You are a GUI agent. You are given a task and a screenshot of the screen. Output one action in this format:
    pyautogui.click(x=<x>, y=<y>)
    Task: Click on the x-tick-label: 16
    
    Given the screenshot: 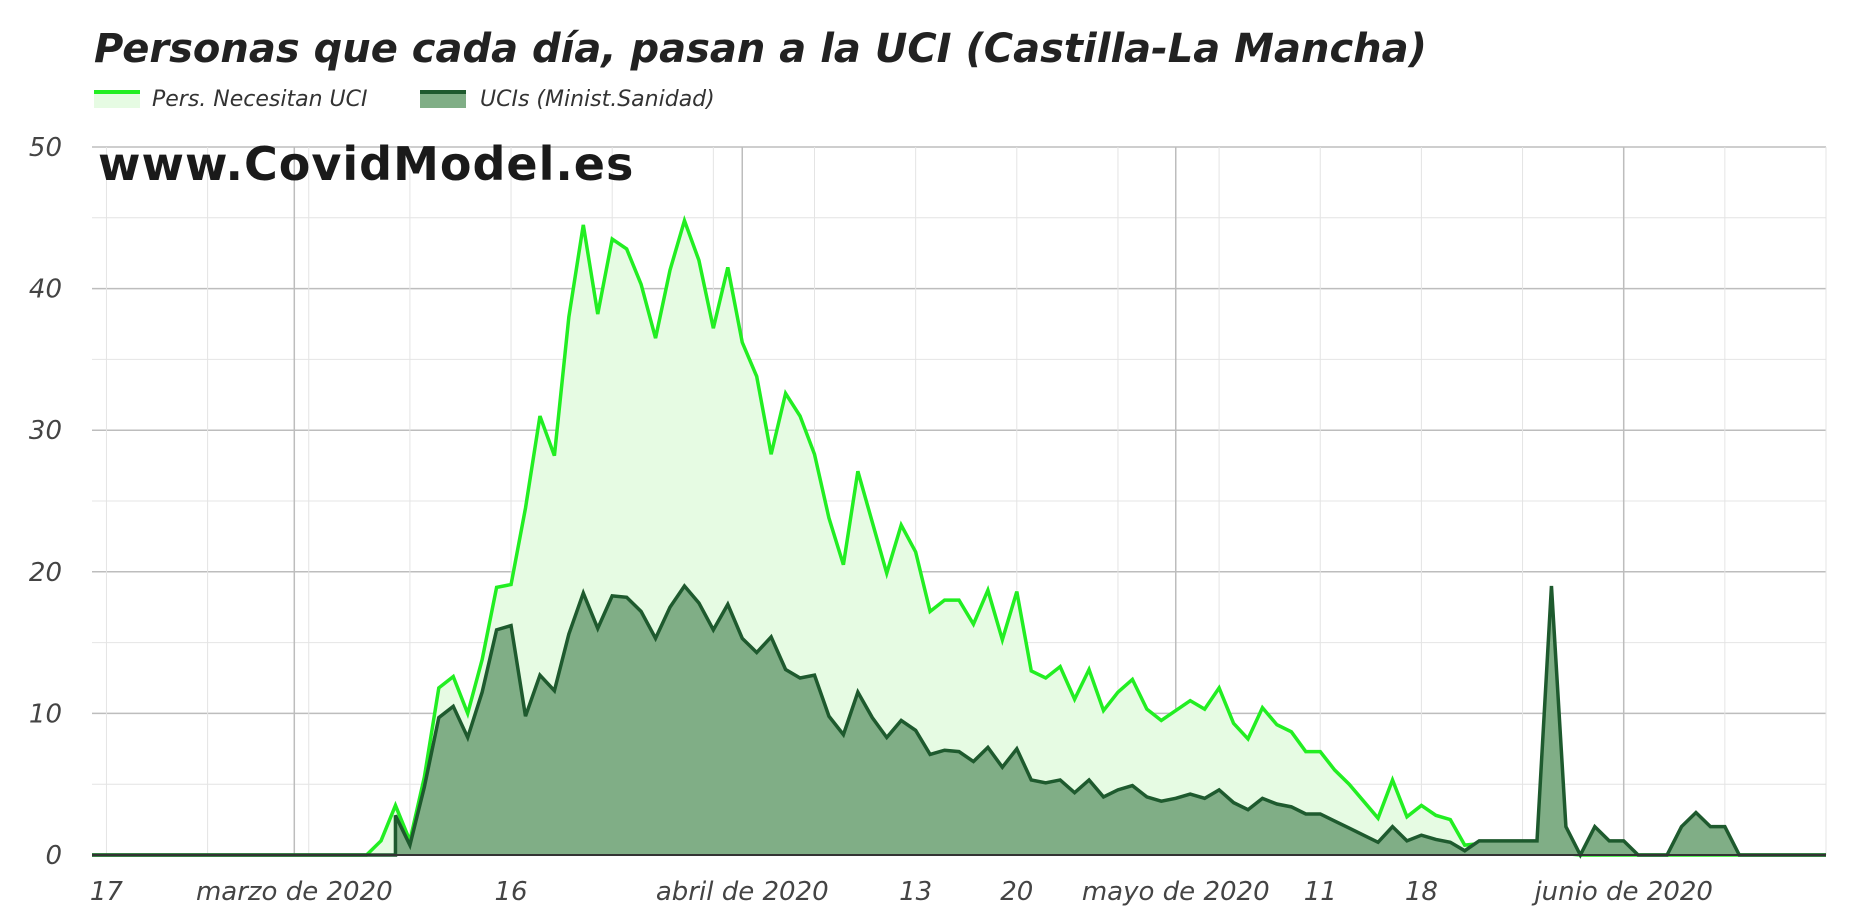 What is the action you would take?
    pyautogui.click(x=511, y=892)
    